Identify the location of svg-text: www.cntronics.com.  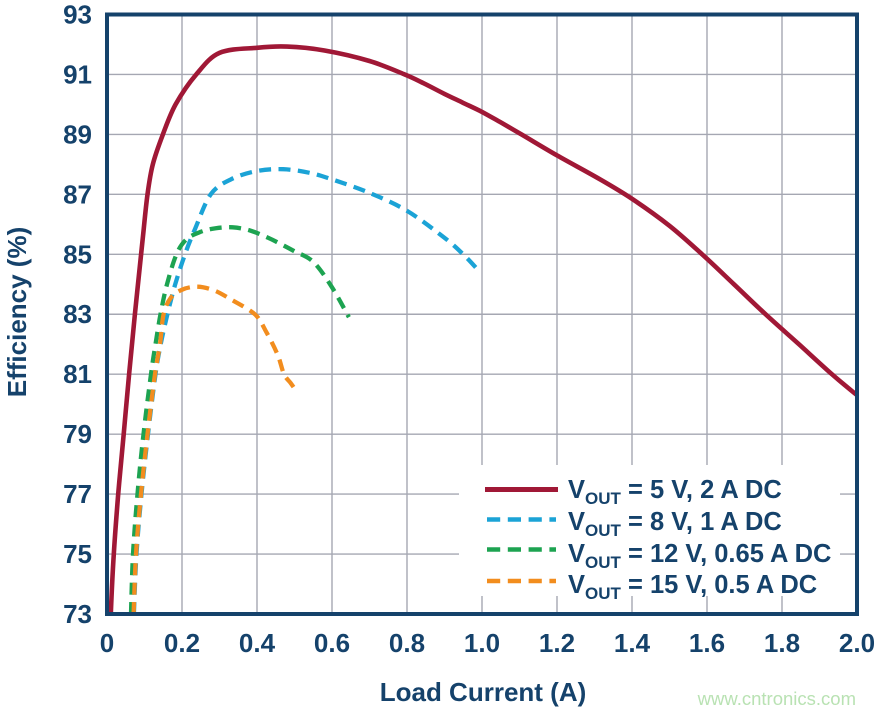
(776, 698).